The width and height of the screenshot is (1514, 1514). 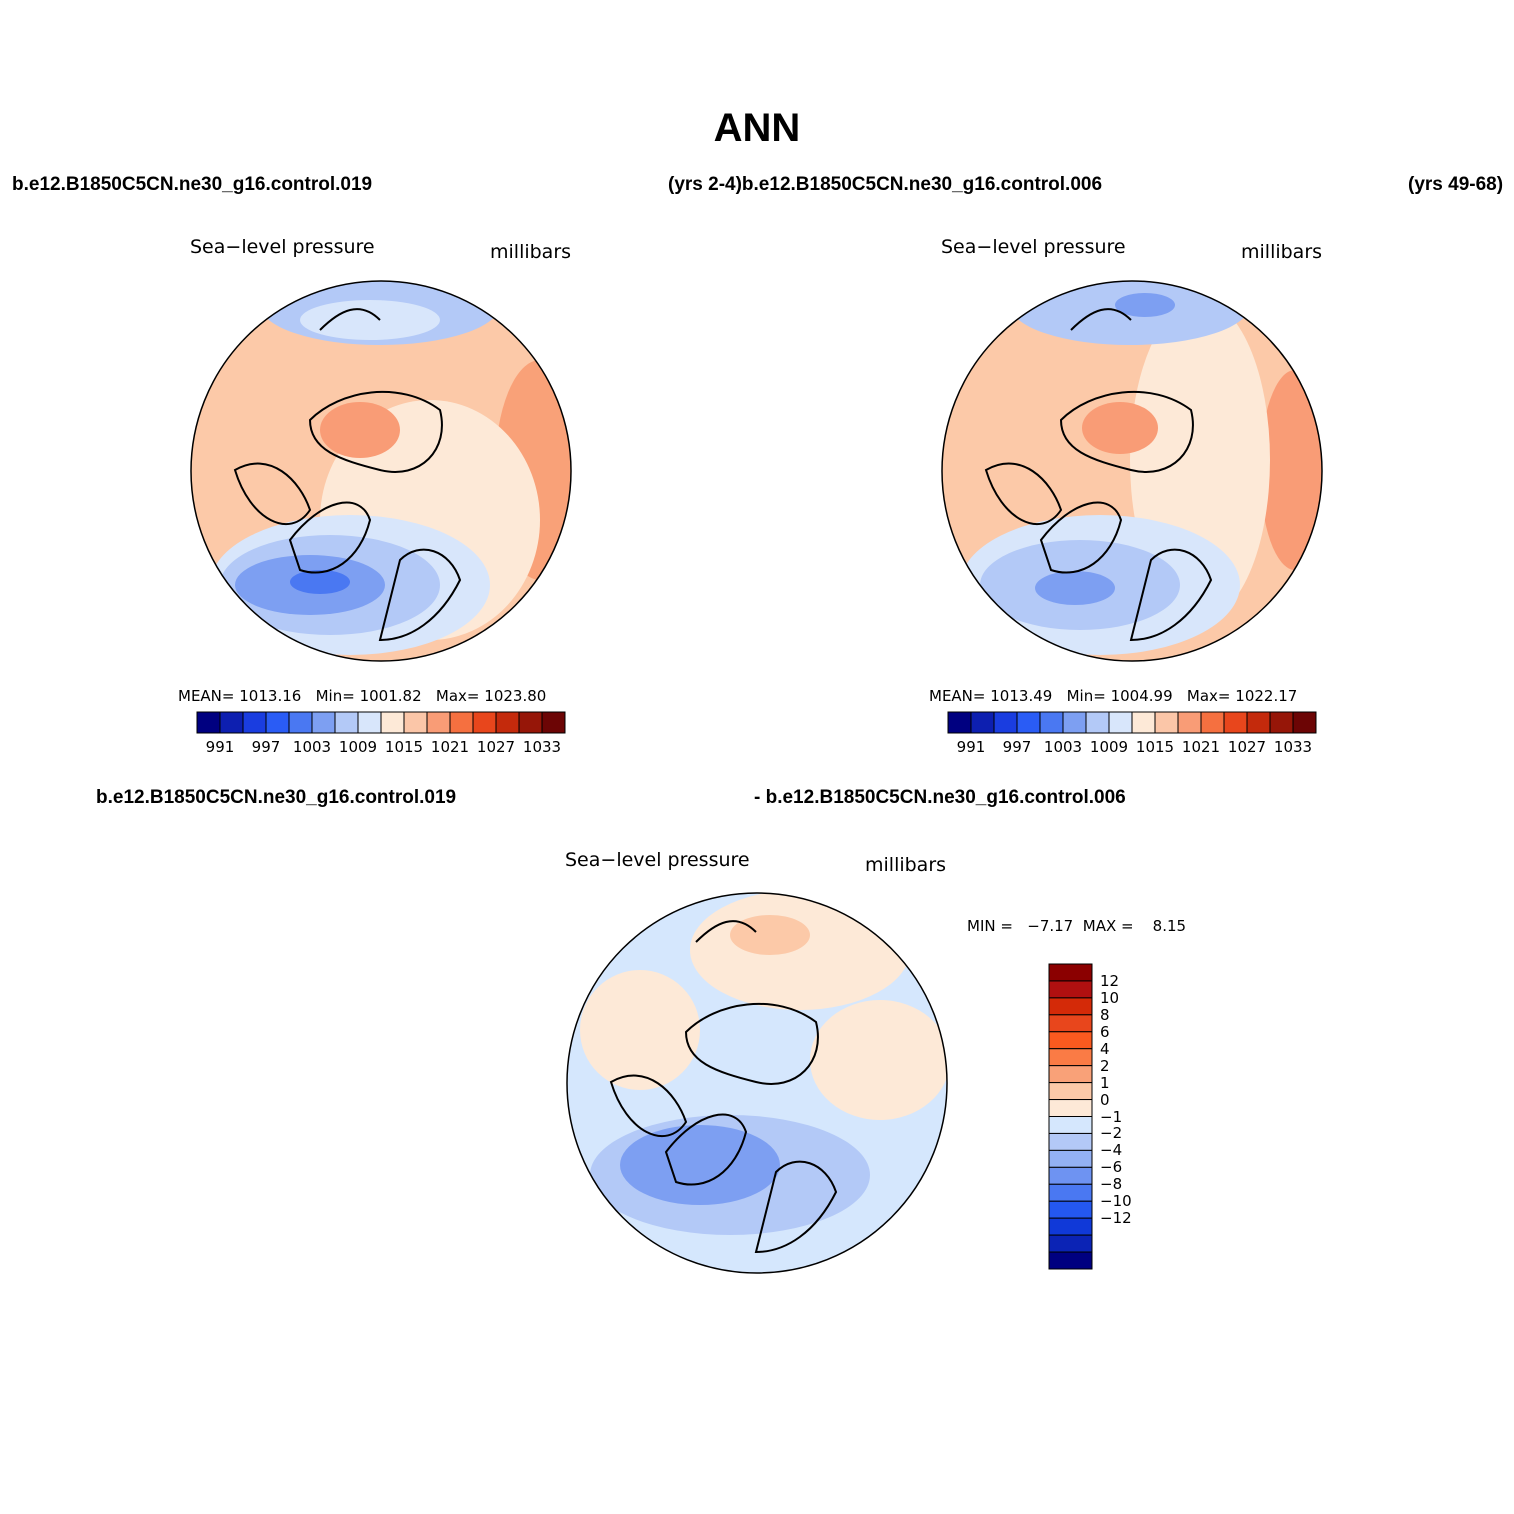 I want to click on figure-title: ANN, so click(x=757, y=128).